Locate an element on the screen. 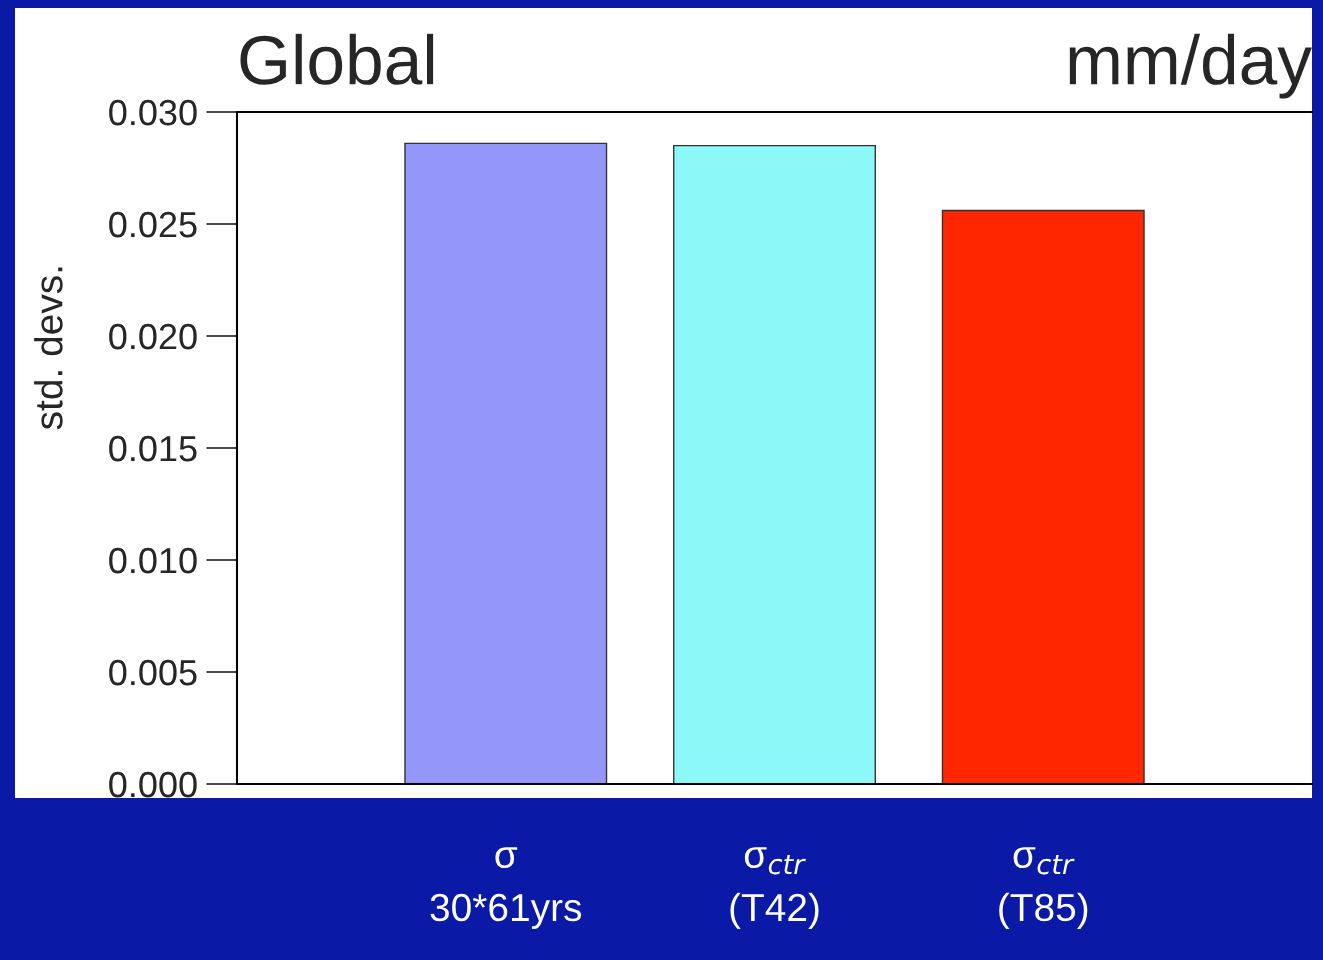  x-tick-label: σ$_{ctr}$ (T42) is located at coordinates (774, 888).